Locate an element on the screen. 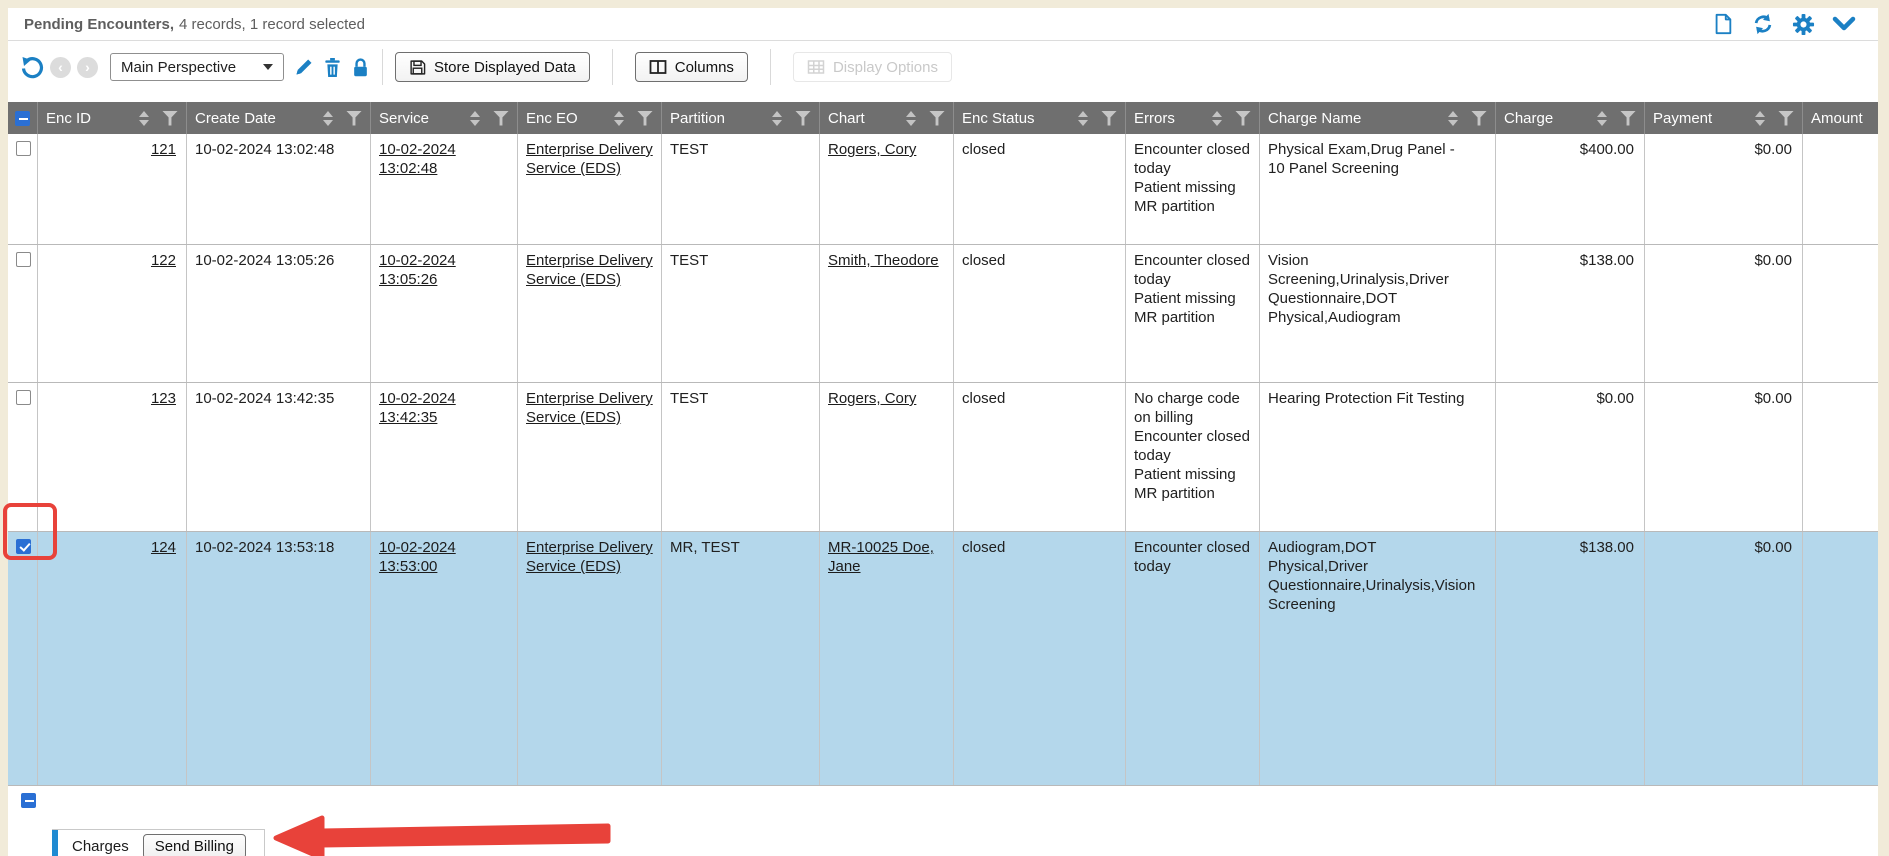  send-billing-button: Send Billing is located at coordinates (194, 844).